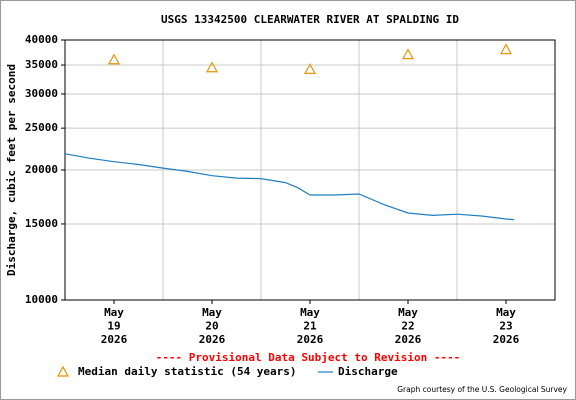 This screenshot has width=576, height=400. I want to click on legend-label: Discharge, so click(368, 371).